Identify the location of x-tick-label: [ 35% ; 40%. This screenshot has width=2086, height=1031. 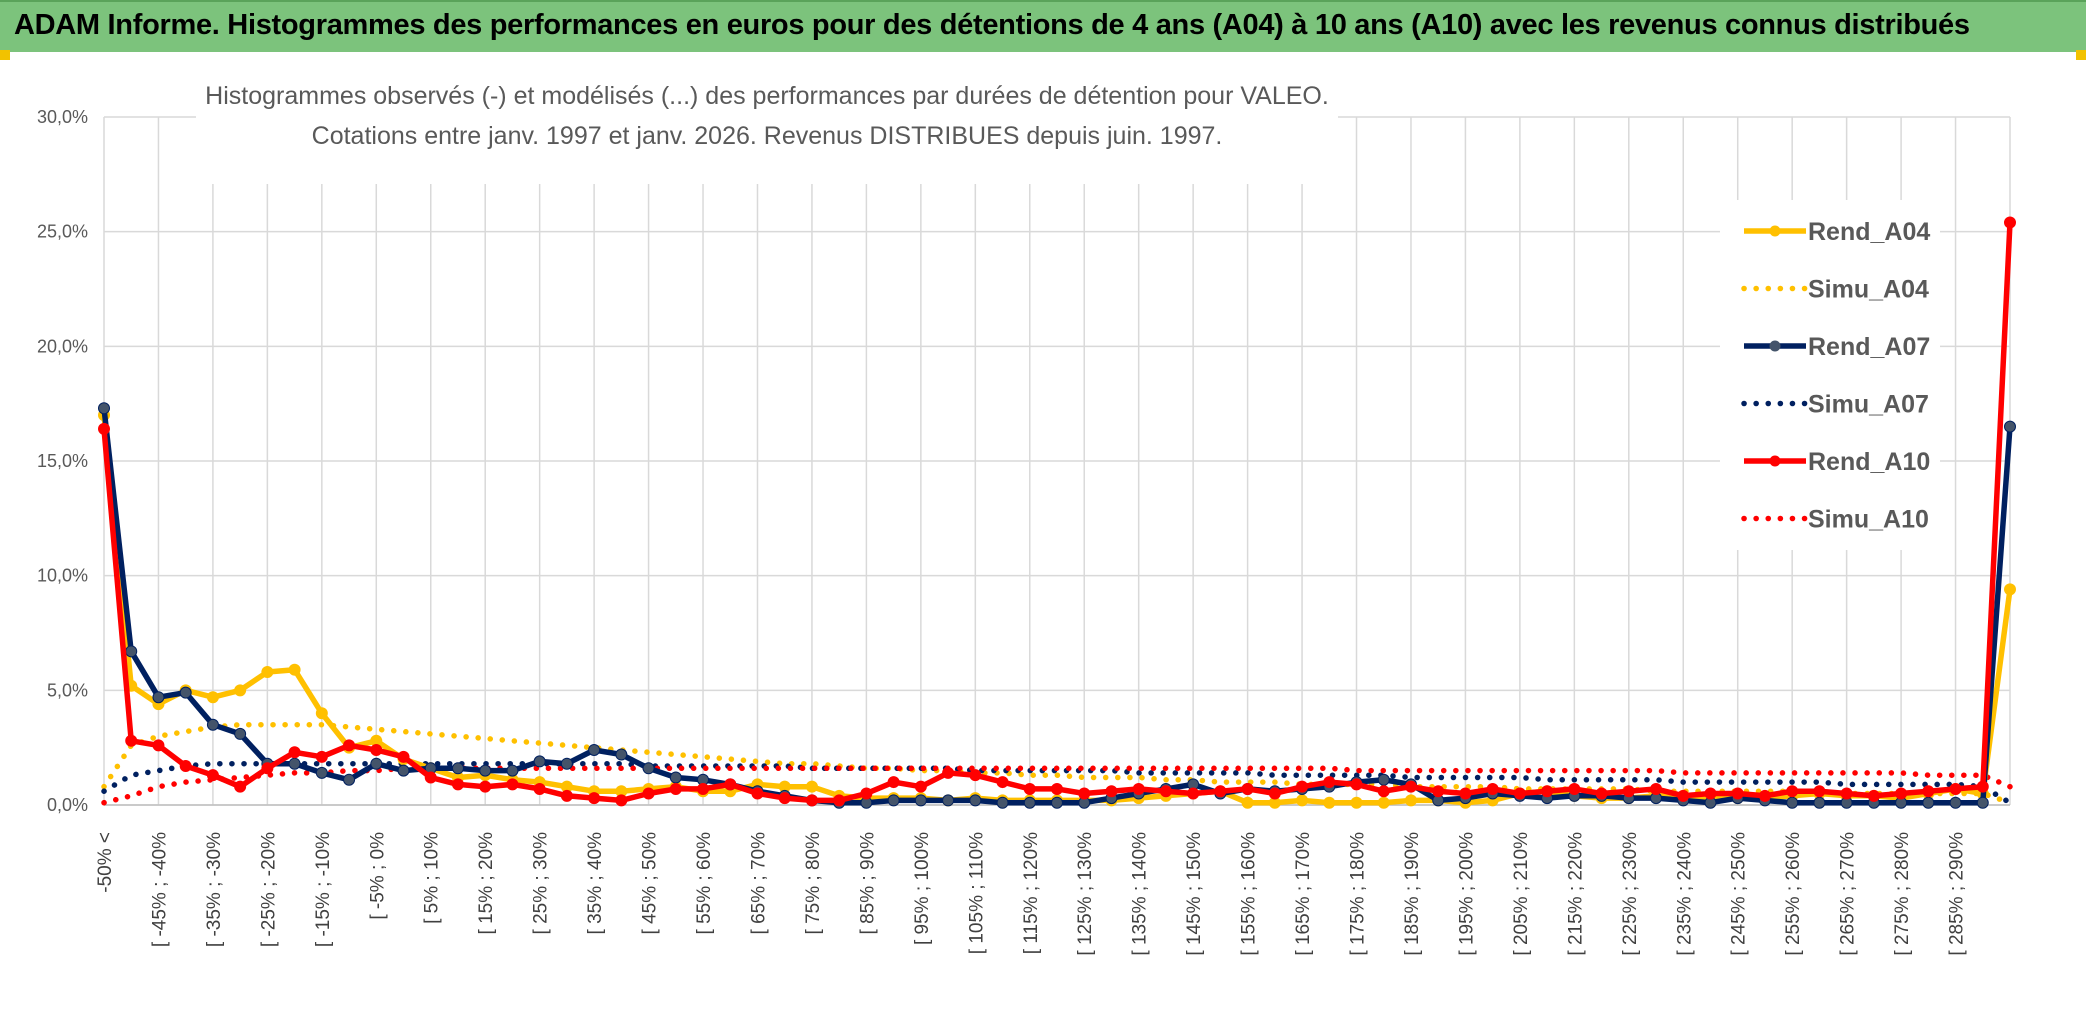
(595, 883).